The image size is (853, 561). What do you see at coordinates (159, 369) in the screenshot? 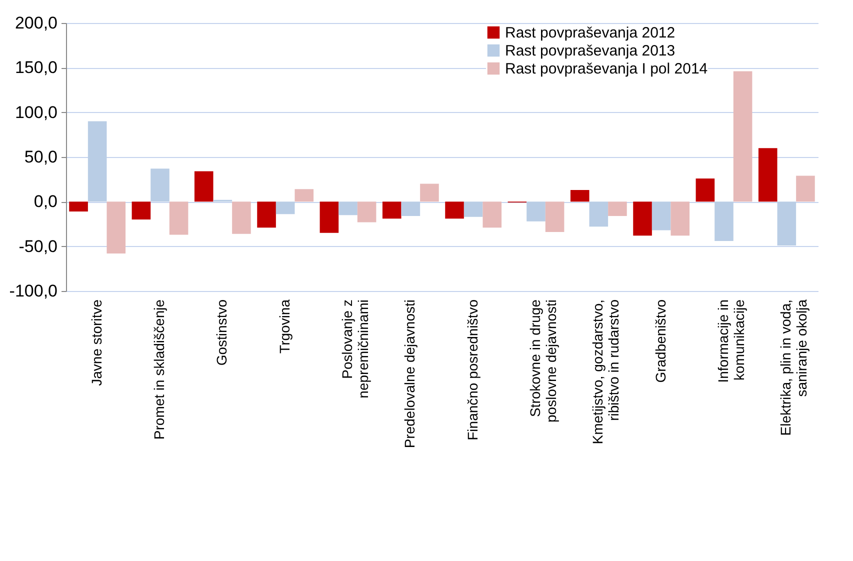
I see `x-tick-label: Promet in skladiščenje` at bounding box center [159, 369].